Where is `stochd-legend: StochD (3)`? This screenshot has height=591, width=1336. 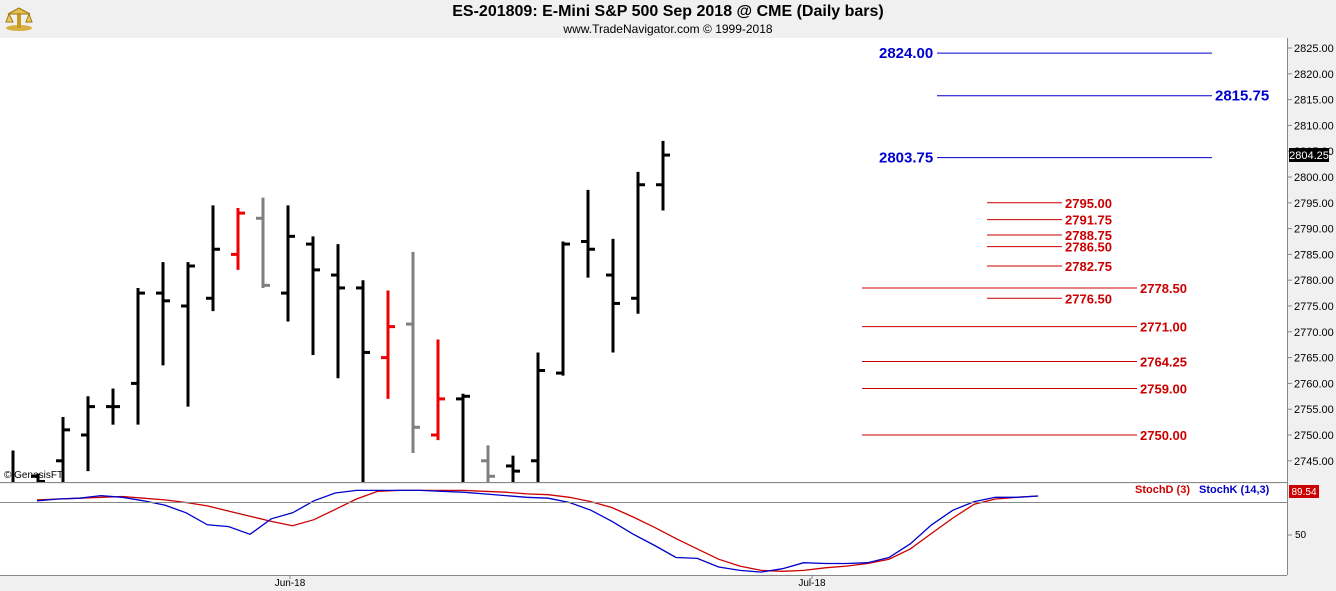 stochd-legend: StochD (3) is located at coordinates (1162, 490).